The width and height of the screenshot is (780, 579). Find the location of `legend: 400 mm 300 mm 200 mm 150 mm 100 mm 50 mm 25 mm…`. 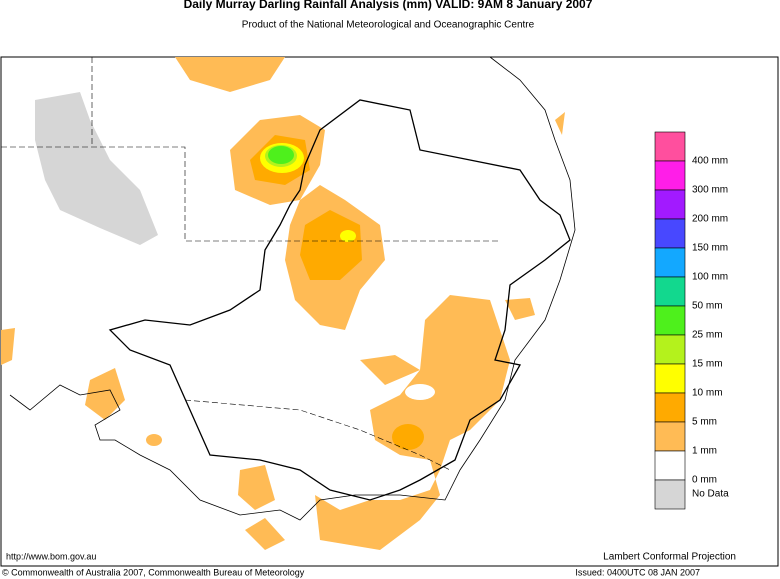

legend: 400 mm 300 mm 200 mm 150 mm 100 mm 50 mm 25 mm… is located at coordinates (691, 320).